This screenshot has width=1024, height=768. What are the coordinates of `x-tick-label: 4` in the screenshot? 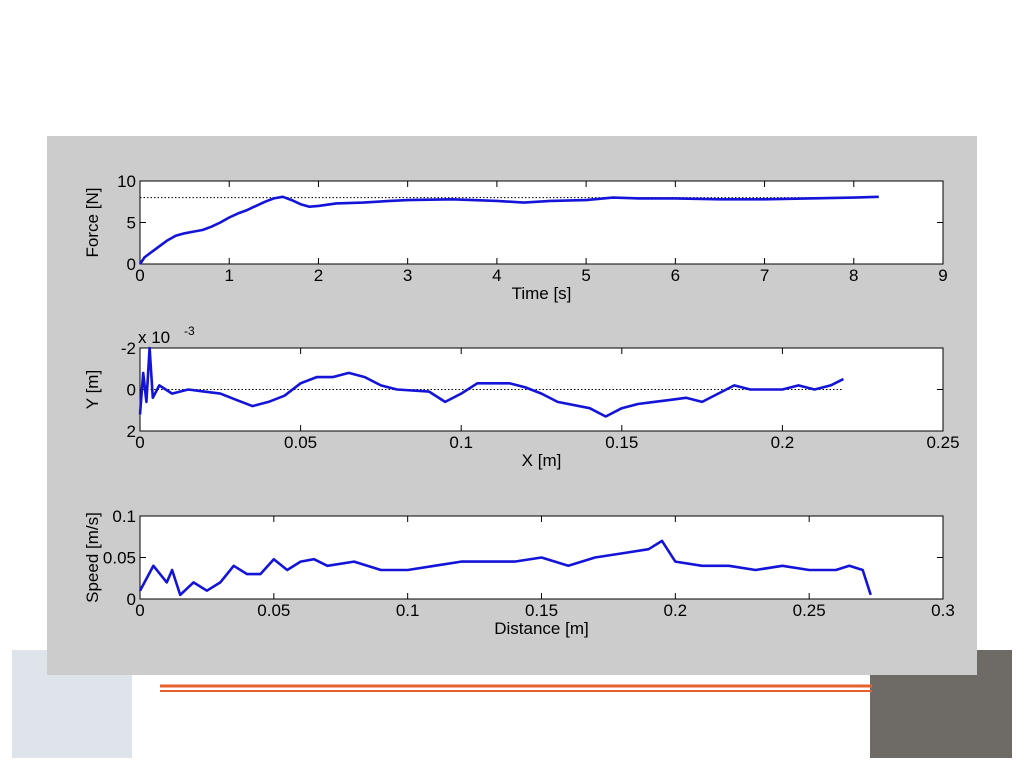 It's located at (496, 275).